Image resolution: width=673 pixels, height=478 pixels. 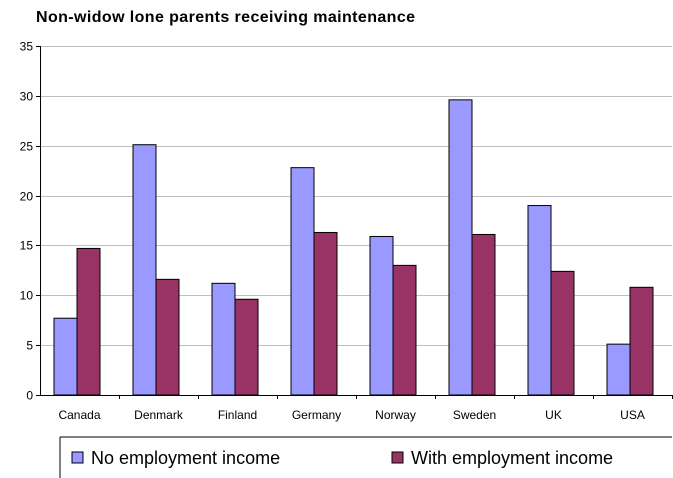 I want to click on y-tick-label: 30, so click(x=27, y=97).